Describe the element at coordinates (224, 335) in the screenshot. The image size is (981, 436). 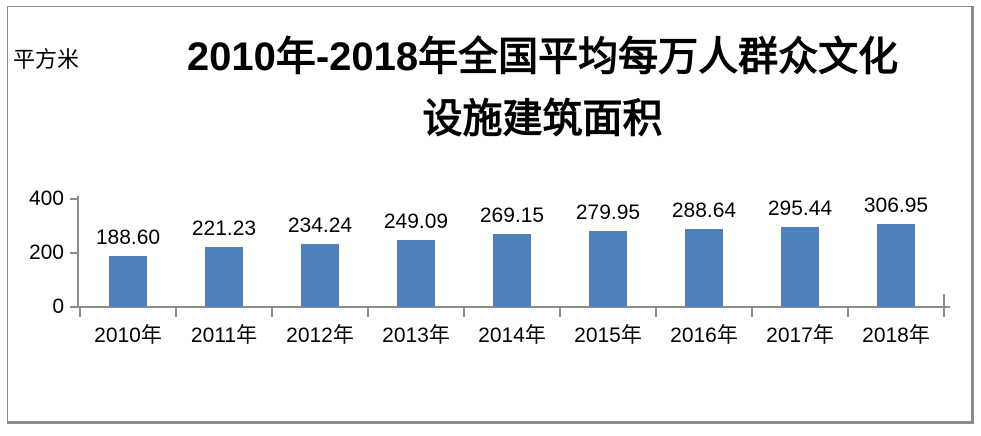
I see `x-axis-category-label: 2011年` at that location.